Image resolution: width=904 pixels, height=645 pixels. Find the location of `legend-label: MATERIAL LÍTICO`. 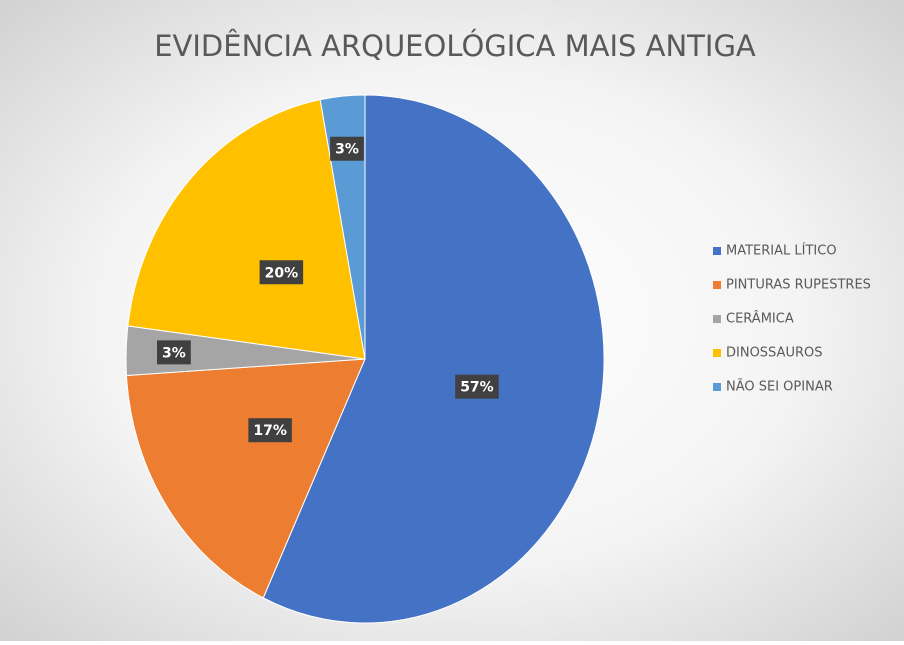

legend-label: MATERIAL LÍTICO is located at coordinates (781, 251).